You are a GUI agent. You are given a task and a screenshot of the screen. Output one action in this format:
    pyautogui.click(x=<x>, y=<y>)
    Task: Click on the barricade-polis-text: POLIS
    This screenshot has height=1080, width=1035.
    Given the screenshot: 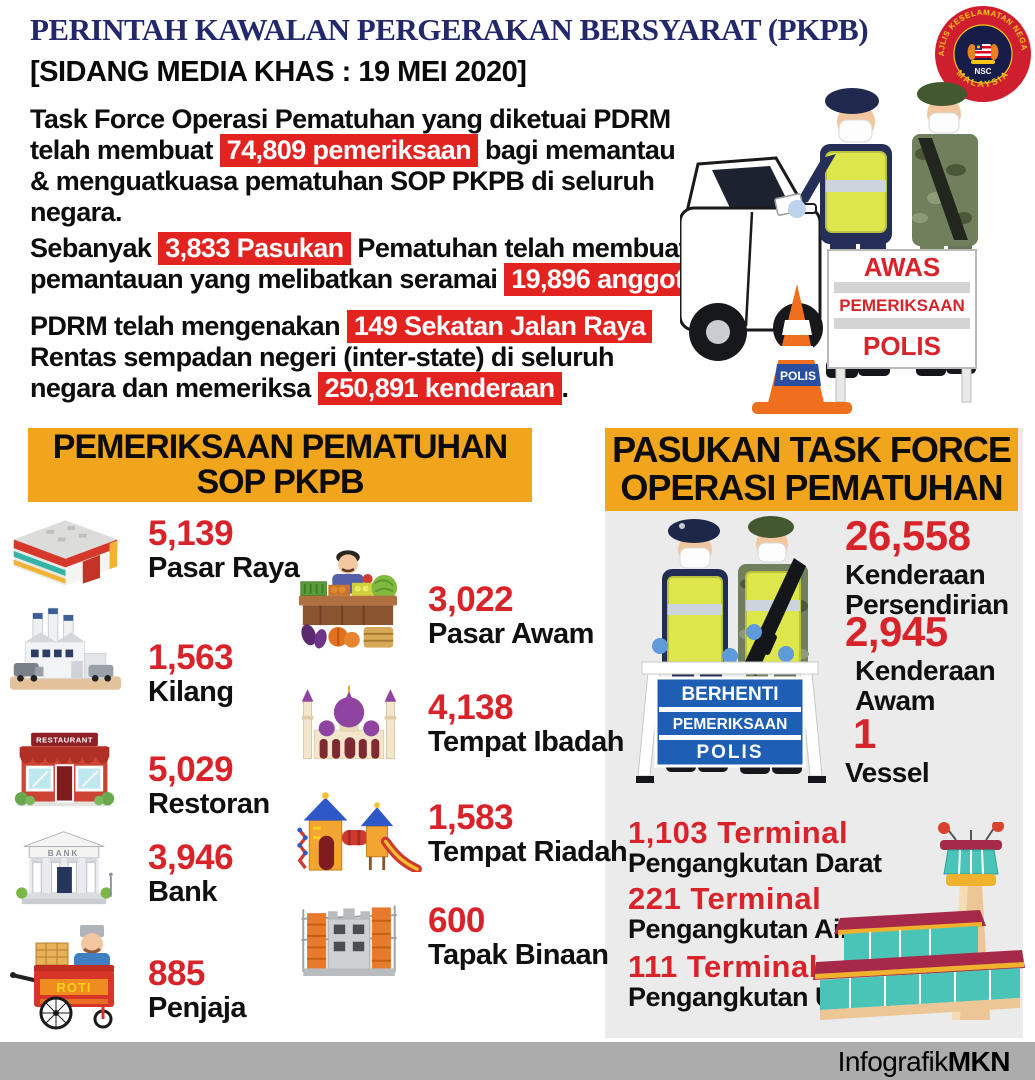 What is the action you would take?
    pyautogui.click(x=729, y=752)
    